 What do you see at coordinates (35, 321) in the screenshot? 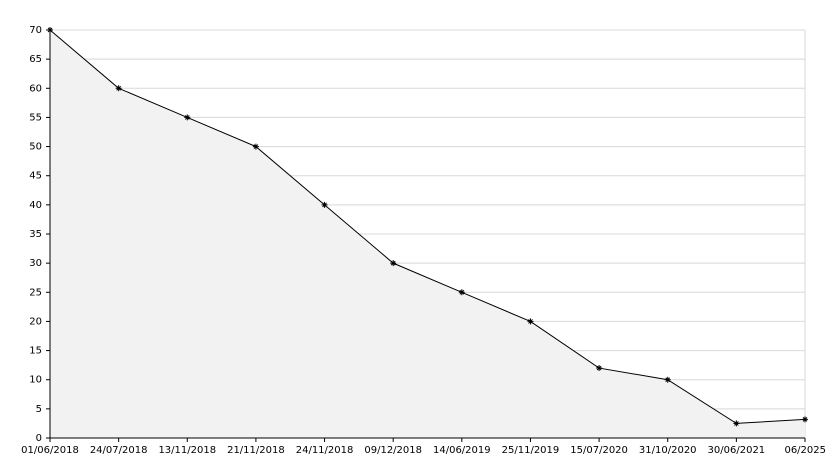
I see `y-tick-label: 20` at bounding box center [35, 321].